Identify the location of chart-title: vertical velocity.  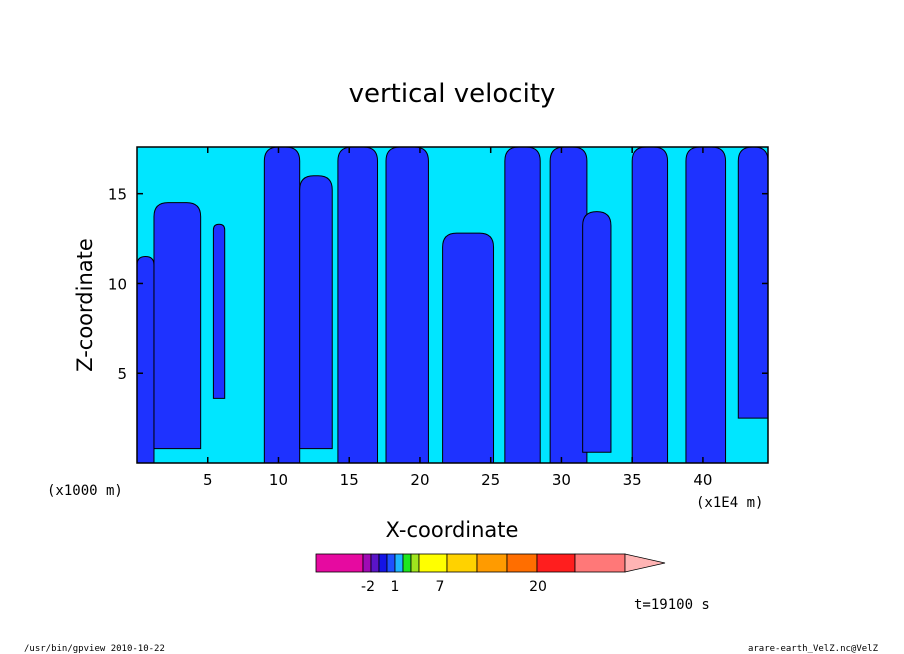
(452, 94).